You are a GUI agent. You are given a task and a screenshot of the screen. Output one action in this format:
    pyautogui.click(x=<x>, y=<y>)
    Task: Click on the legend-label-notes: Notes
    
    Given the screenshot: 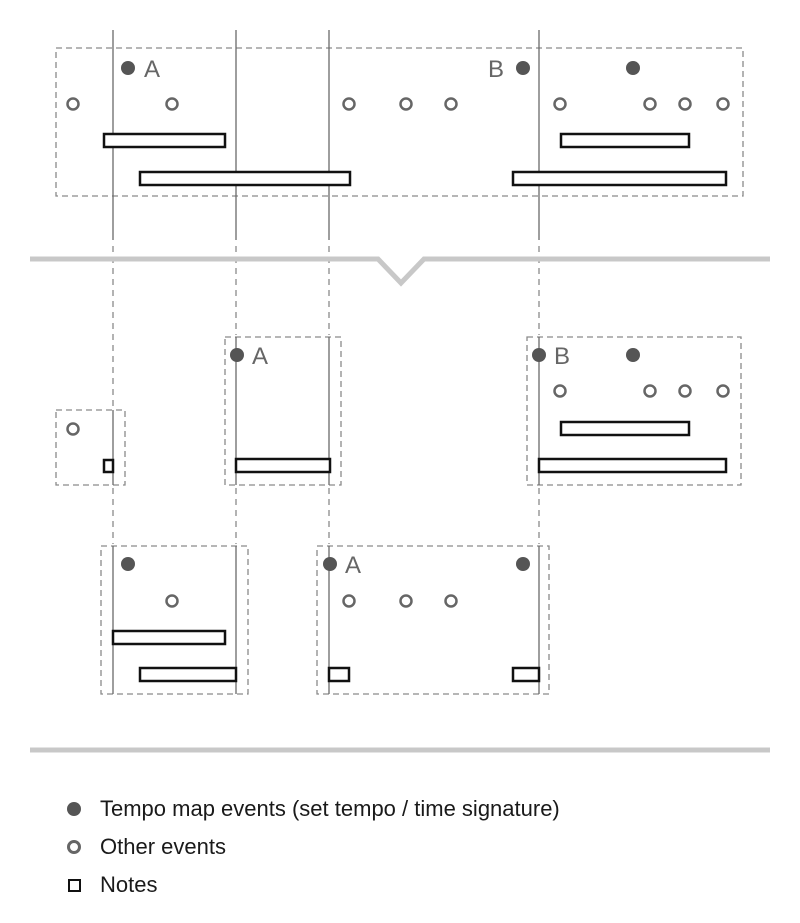 What is the action you would take?
    pyautogui.click(x=129, y=884)
    